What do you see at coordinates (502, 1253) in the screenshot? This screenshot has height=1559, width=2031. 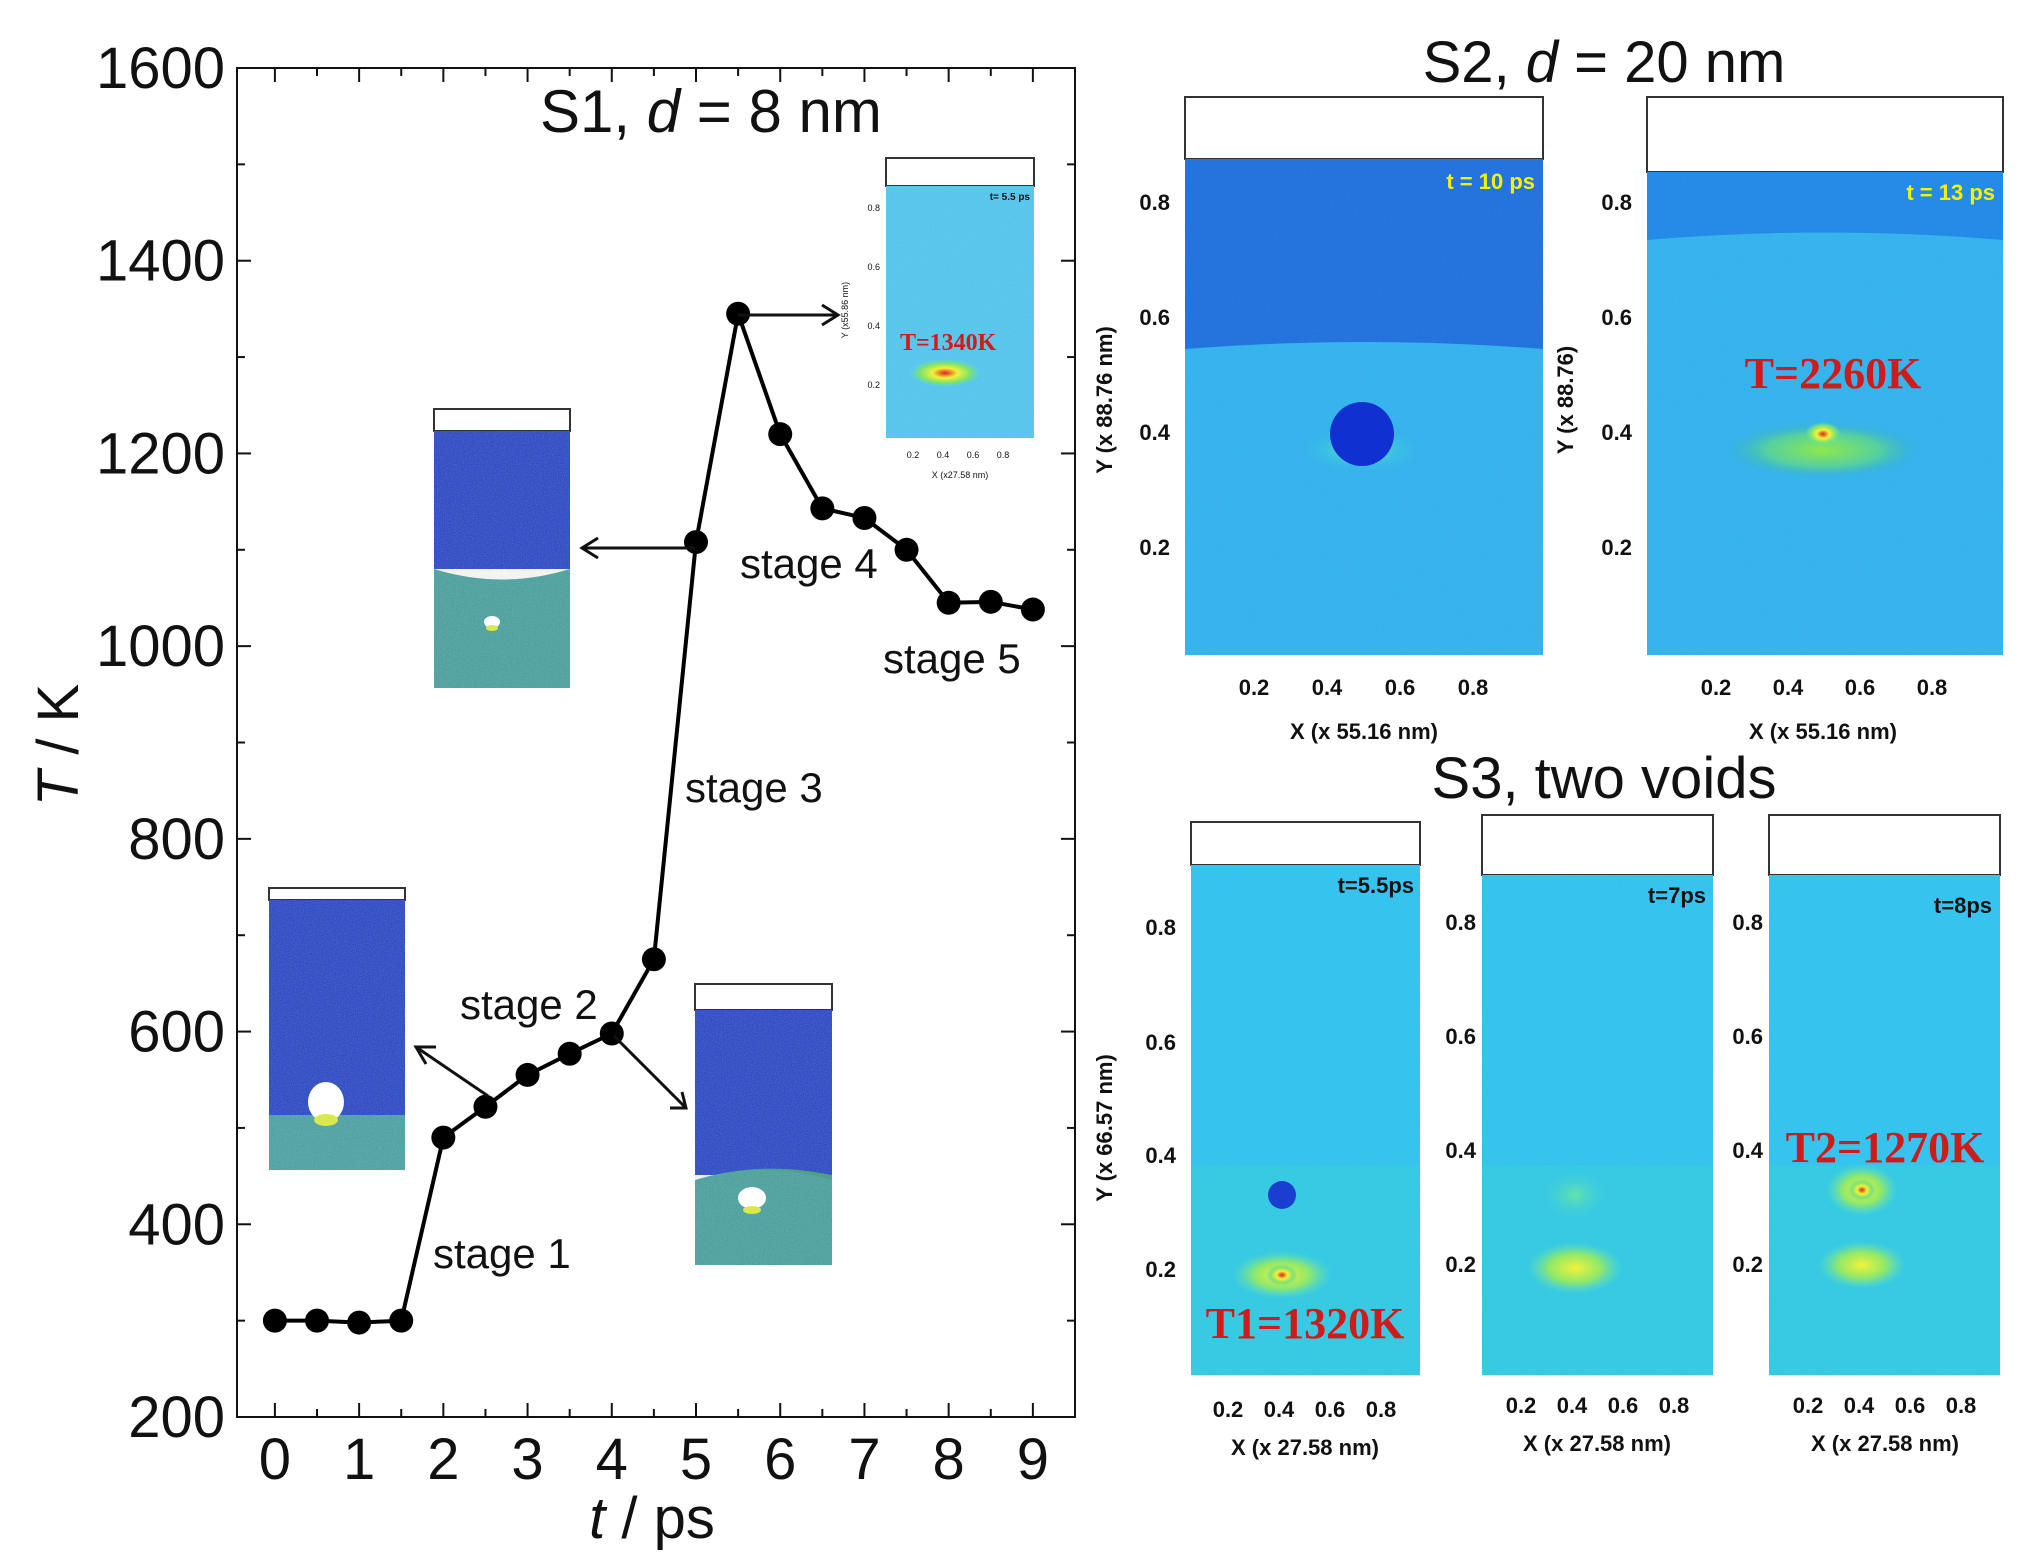 I see `stage-1-label: stage 1` at bounding box center [502, 1253].